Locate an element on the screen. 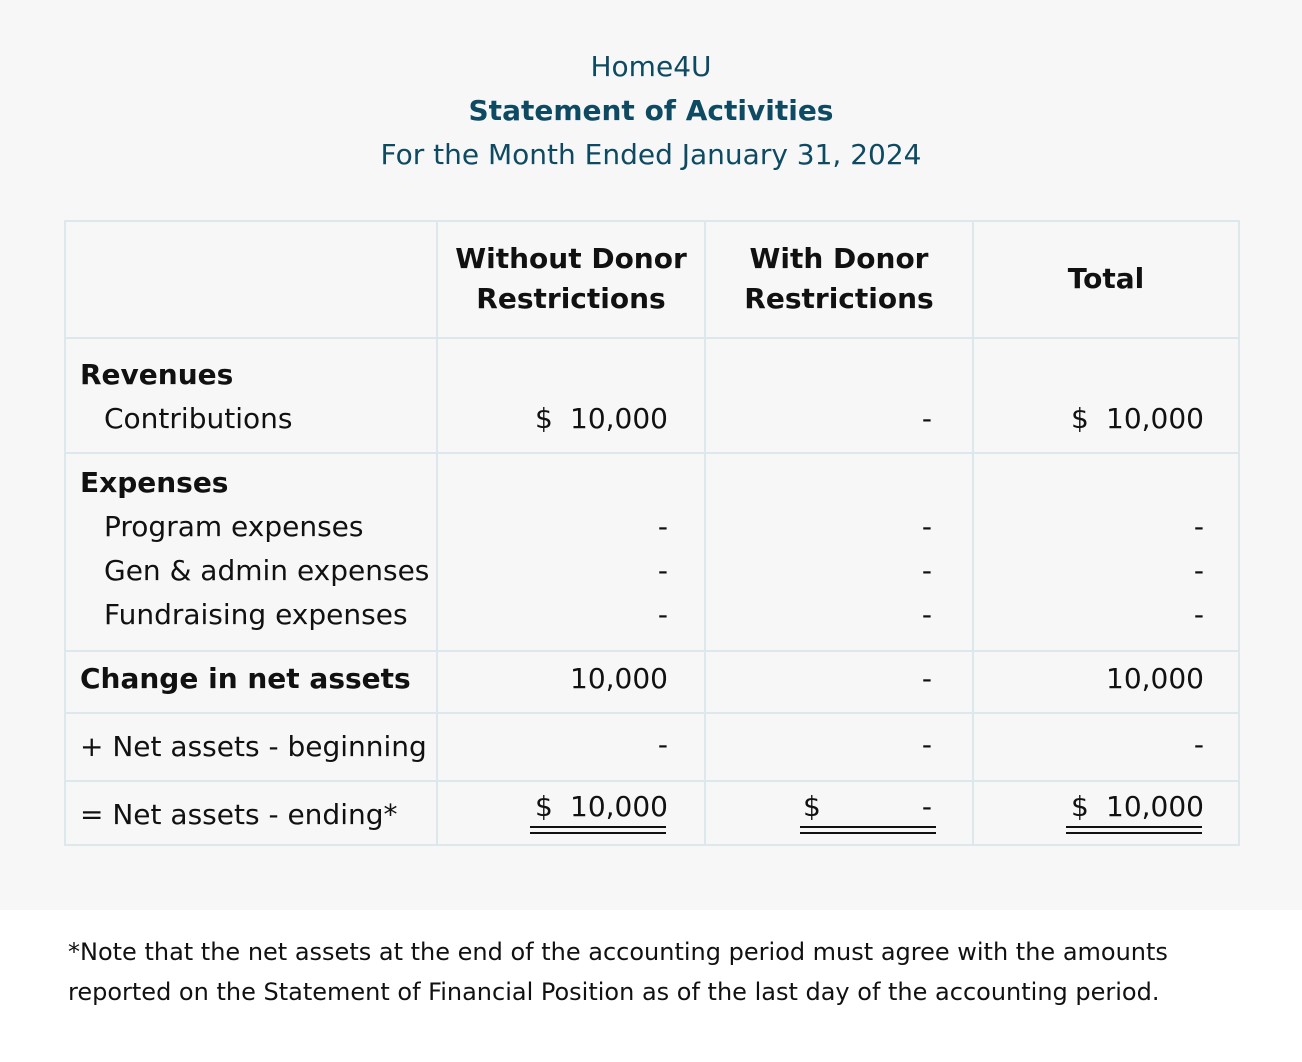  net-assets-beginning-without: - is located at coordinates (662, 744).